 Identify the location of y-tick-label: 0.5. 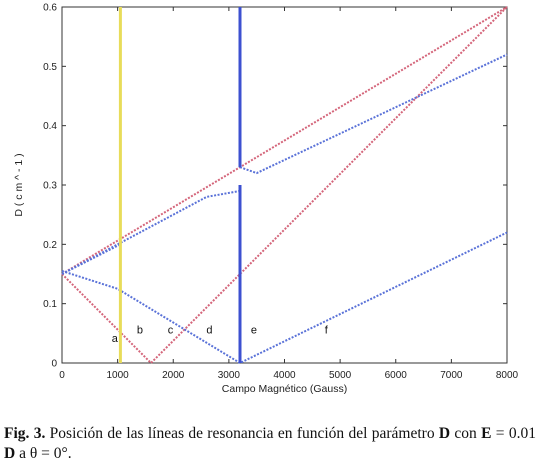
(50, 67).